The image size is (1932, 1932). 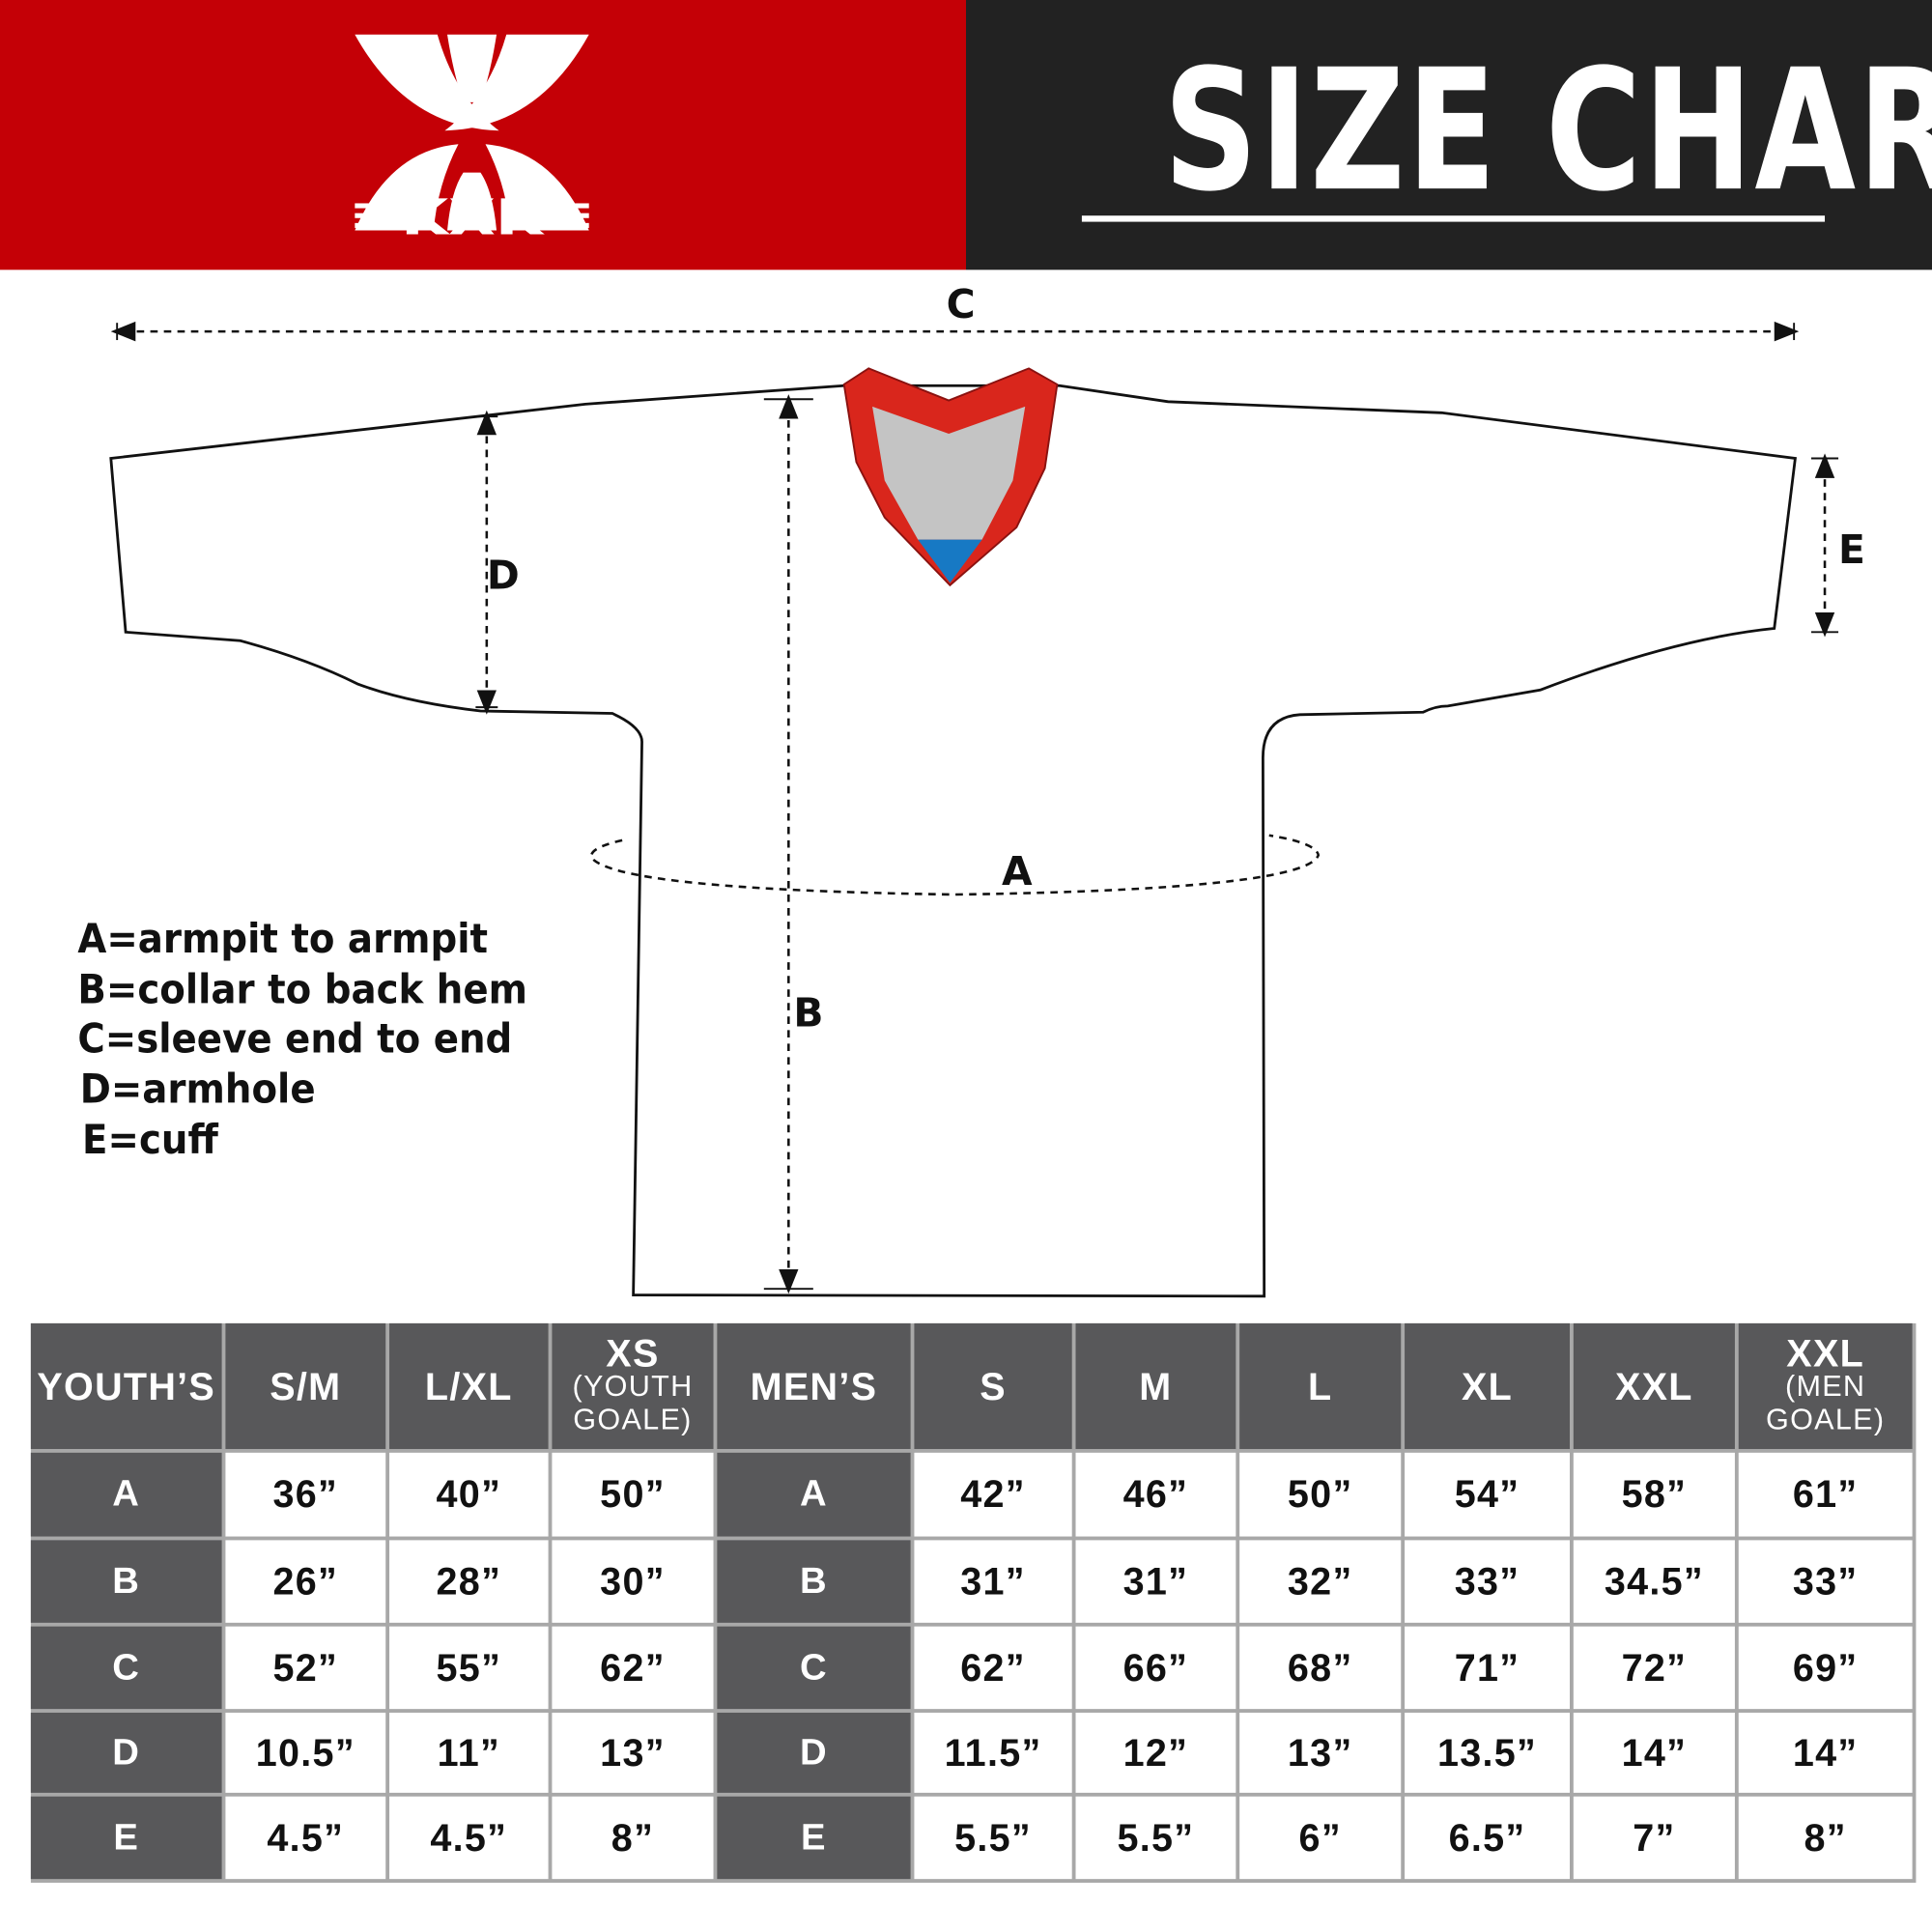 What do you see at coordinates (1448, 135) in the screenshot?
I see `title-banner` at bounding box center [1448, 135].